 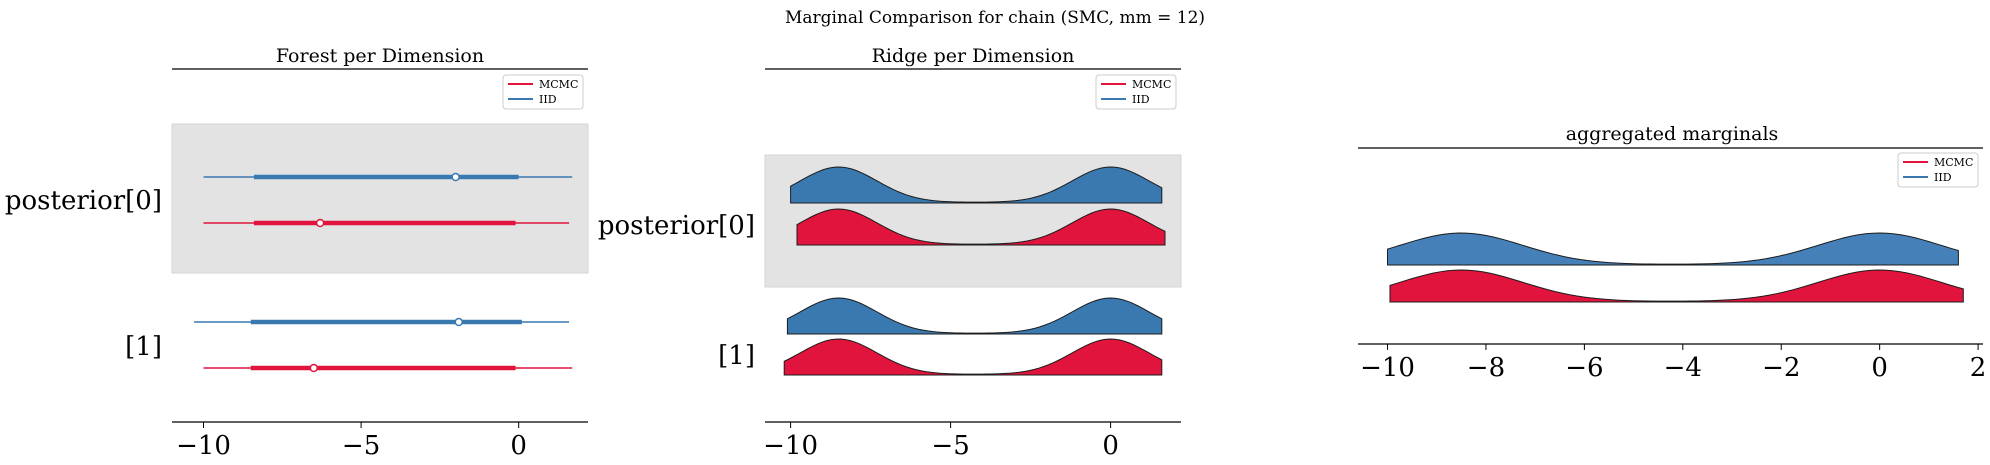 What do you see at coordinates (143, 347) in the screenshot?
I see `forest-ylabel-1: [1]` at bounding box center [143, 347].